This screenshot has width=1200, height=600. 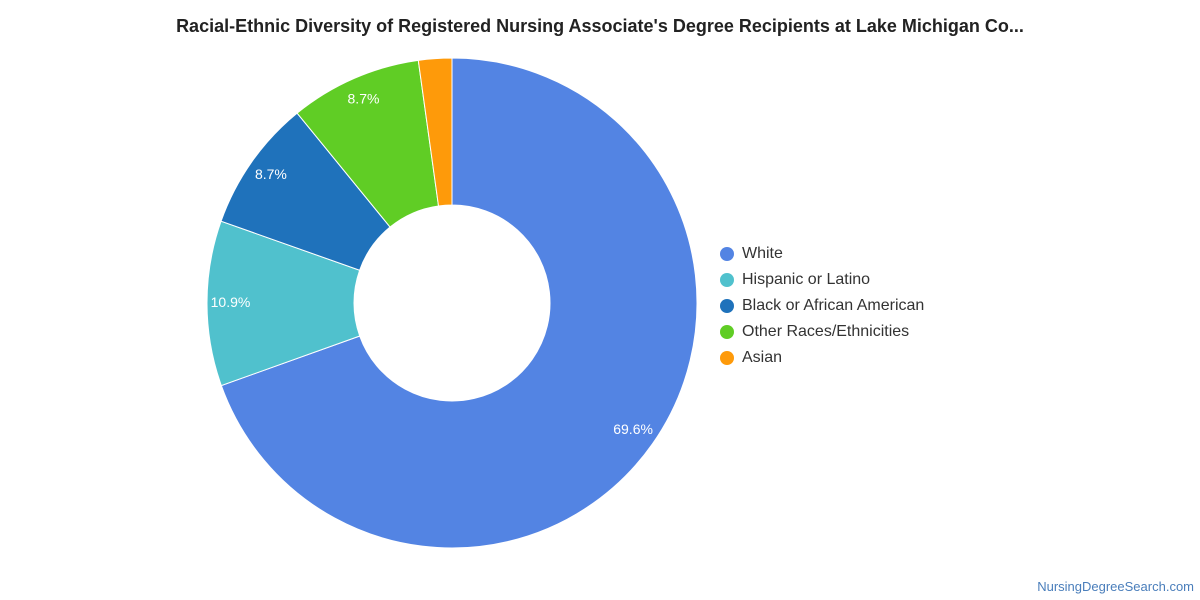 What do you see at coordinates (1115, 586) in the screenshot?
I see `source-link: NursingDegreeSearch.com` at bounding box center [1115, 586].